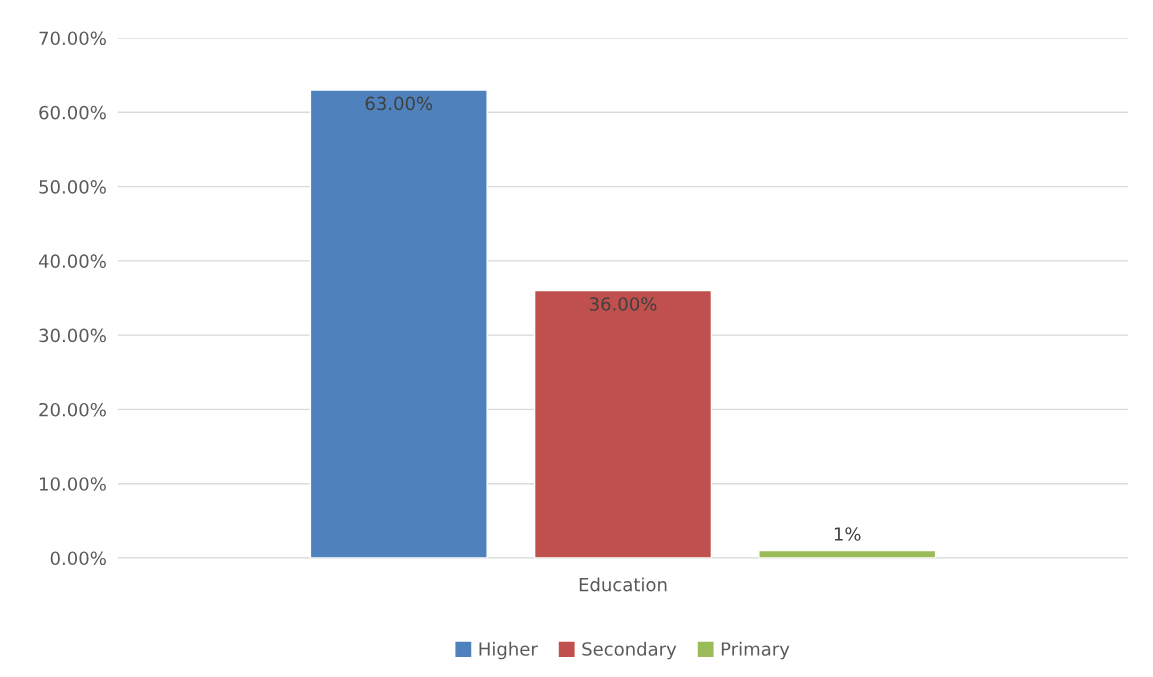  Describe the element at coordinates (508, 650) in the screenshot. I see `legend-label: Higher` at that location.